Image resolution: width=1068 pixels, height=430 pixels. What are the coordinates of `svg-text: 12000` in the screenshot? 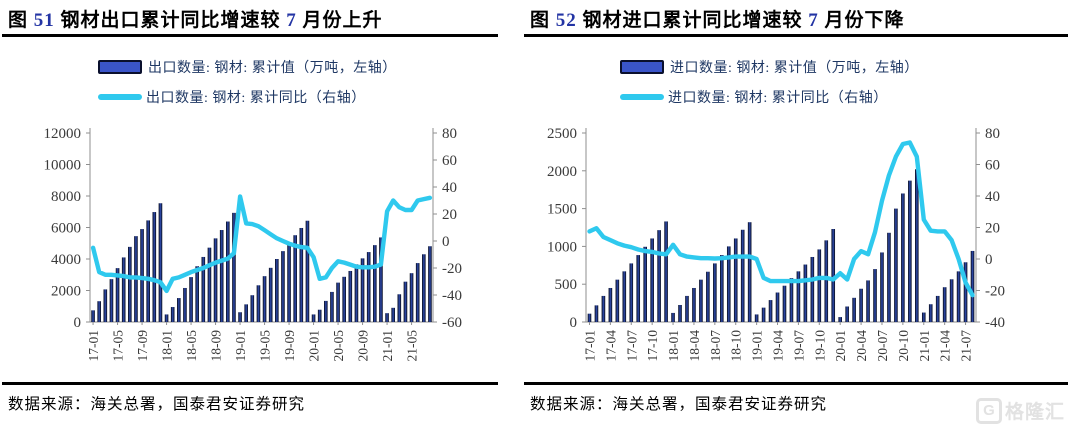 It's located at (63, 134).